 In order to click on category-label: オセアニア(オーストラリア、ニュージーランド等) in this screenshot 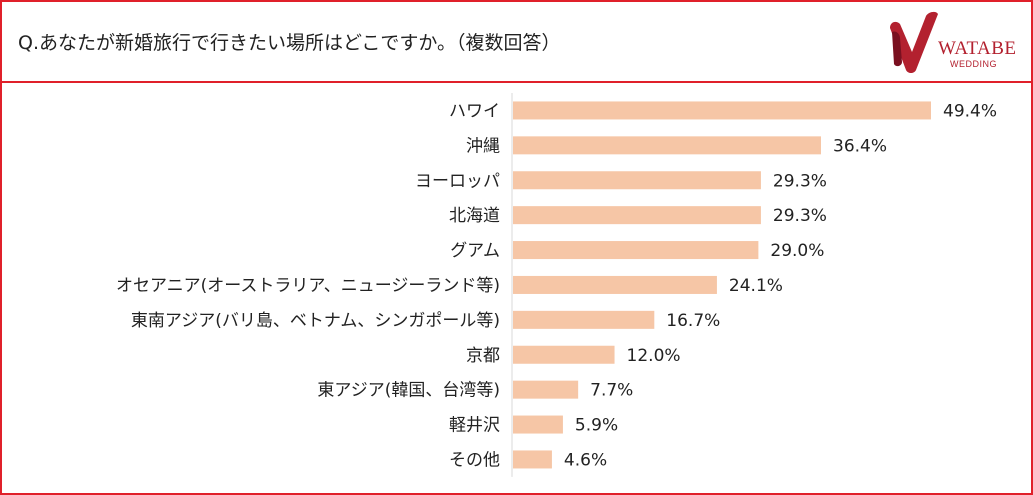, I will do `click(308, 286)`.